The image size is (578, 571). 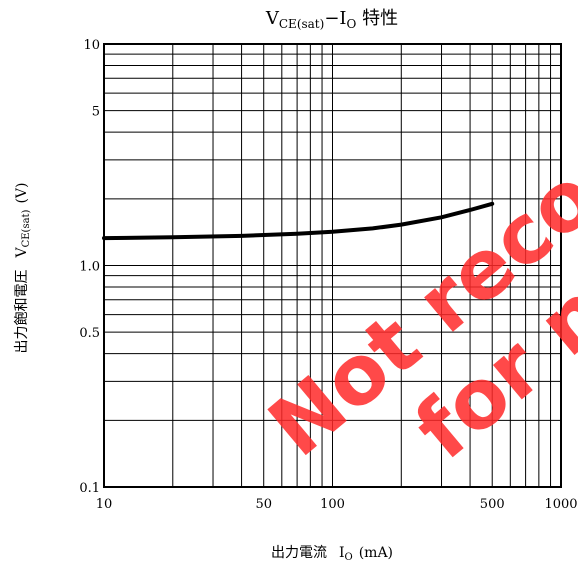 I want to click on y-tick-label: 10, so click(x=91, y=45).